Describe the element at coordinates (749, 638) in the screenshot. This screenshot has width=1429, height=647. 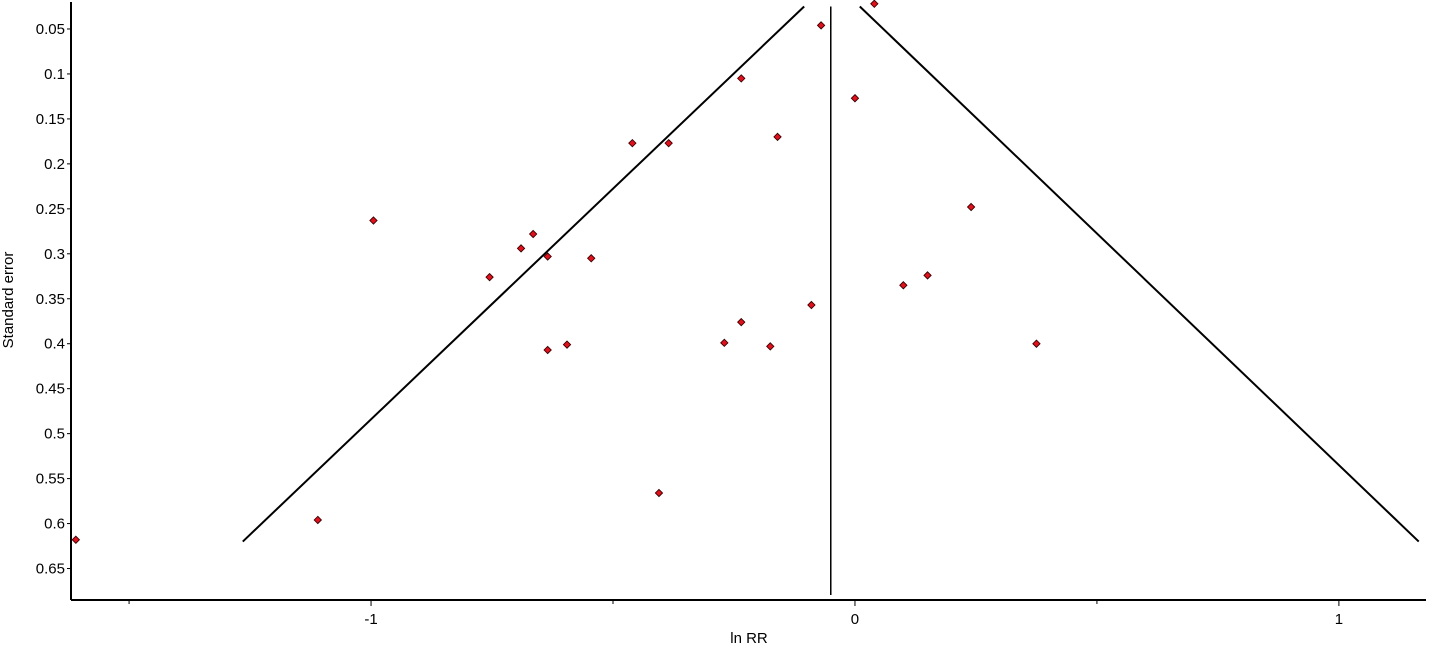
I see `x-axis-title: ln RR` at that location.